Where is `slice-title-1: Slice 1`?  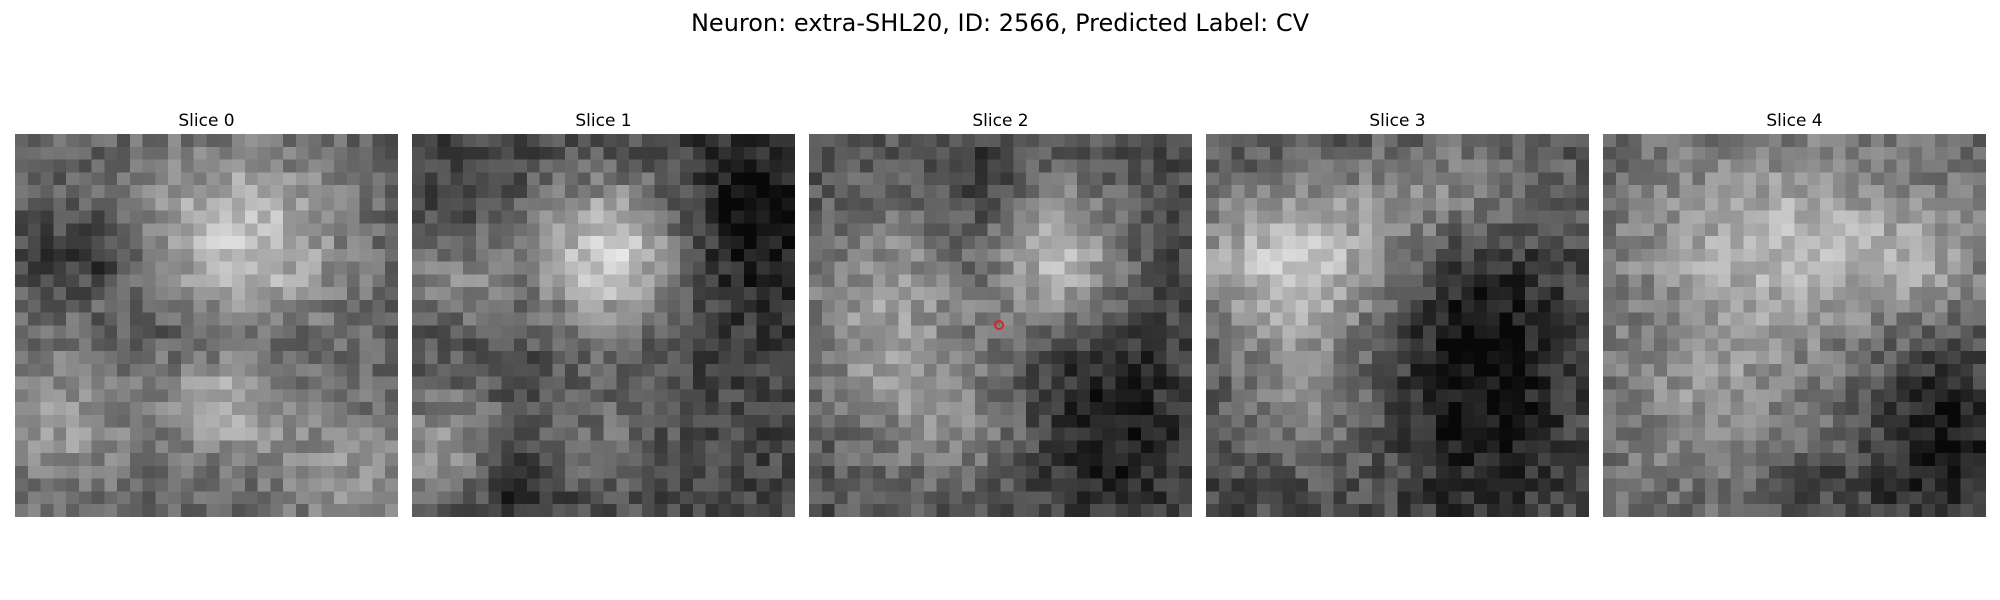 slice-title-1: Slice 1 is located at coordinates (603, 121).